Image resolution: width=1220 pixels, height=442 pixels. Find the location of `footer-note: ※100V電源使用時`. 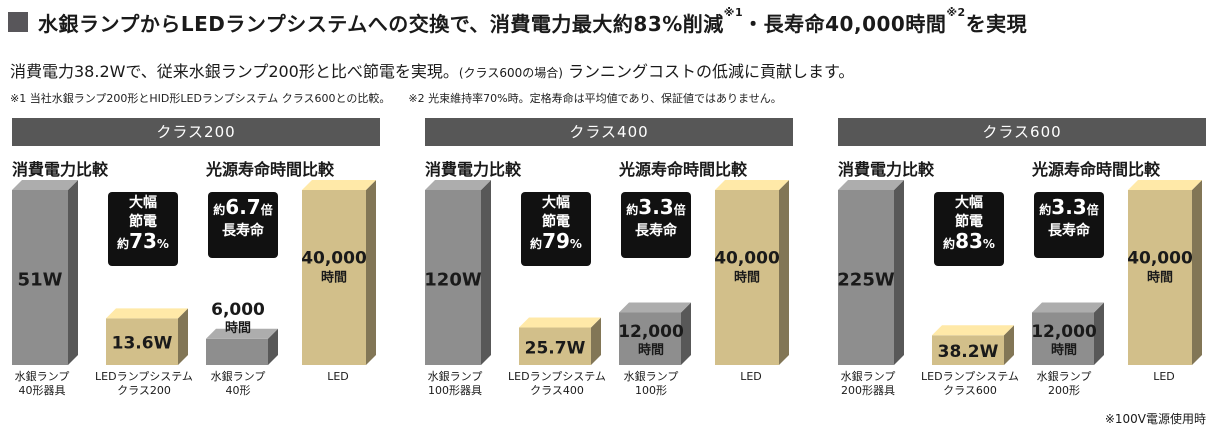

footer-note: ※100V電源使用時 is located at coordinates (1155, 419).